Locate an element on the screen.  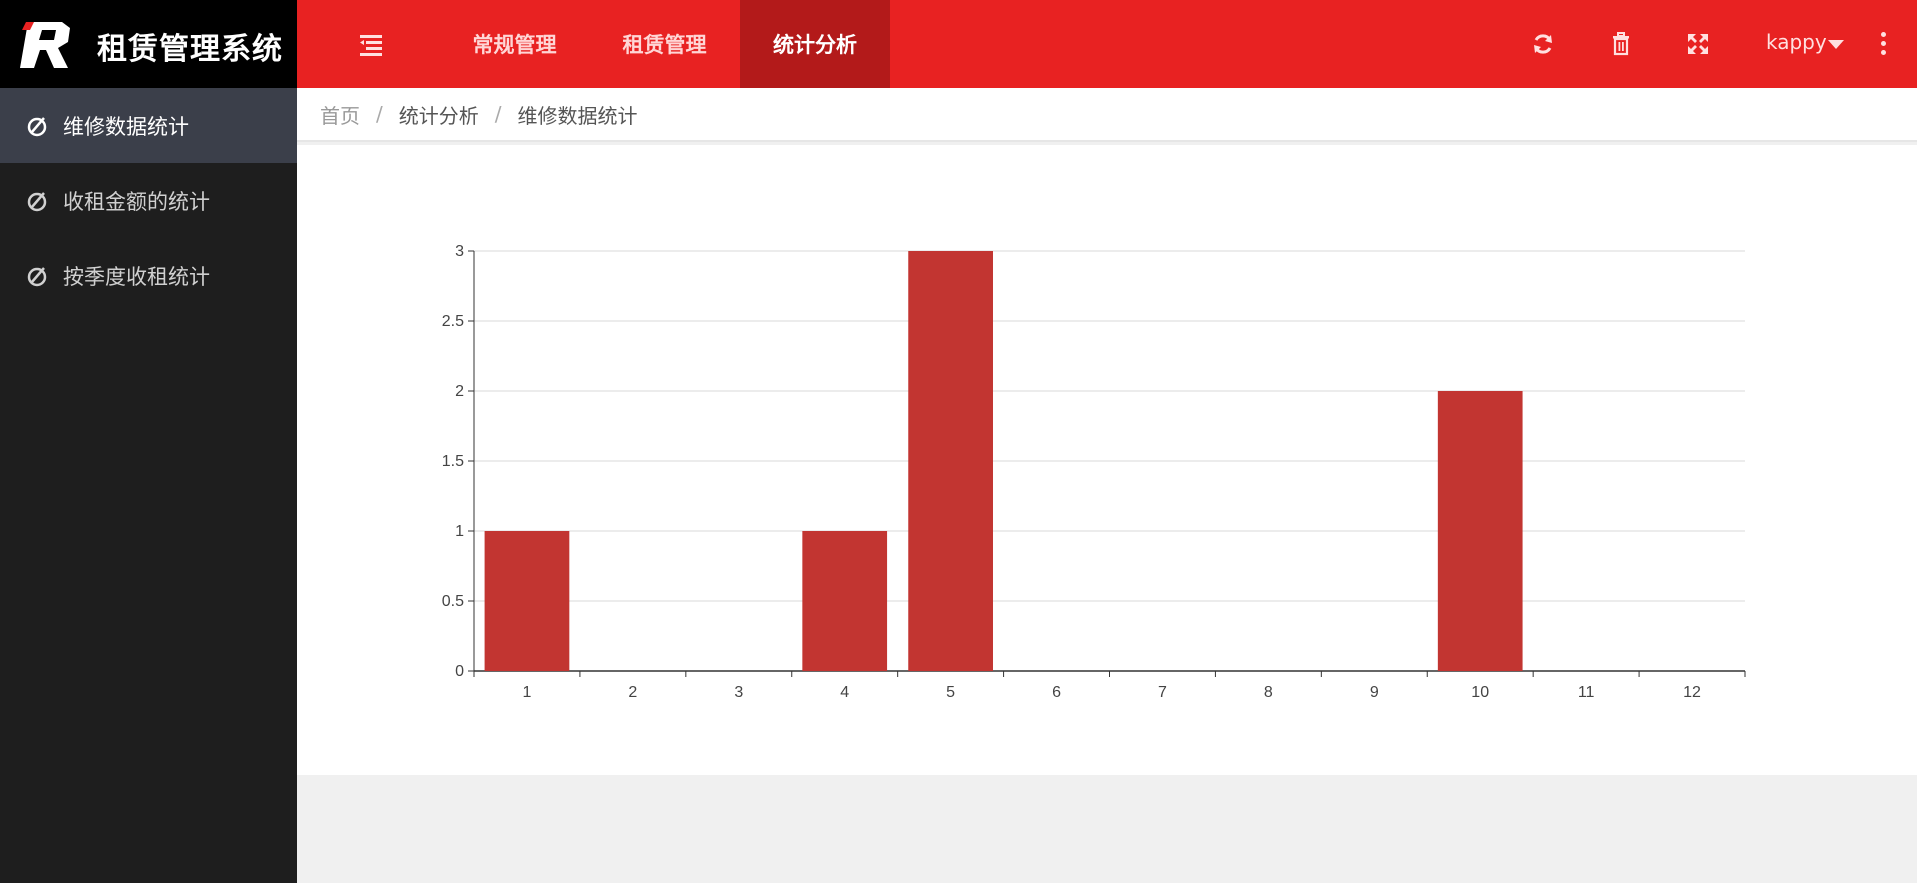
x-tick-label: 1 is located at coordinates (527, 692).